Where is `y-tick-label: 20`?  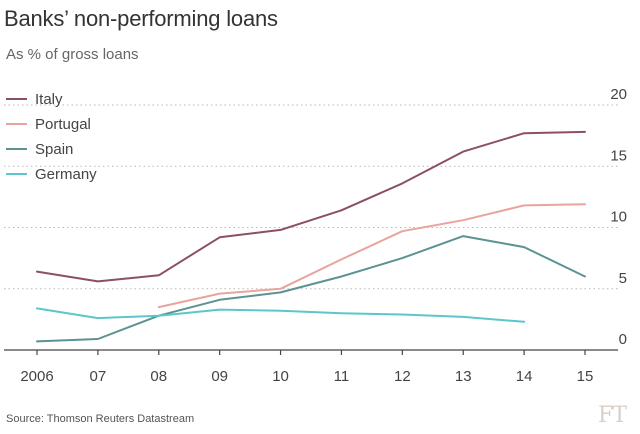 y-tick-label: 20 is located at coordinates (618, 94).